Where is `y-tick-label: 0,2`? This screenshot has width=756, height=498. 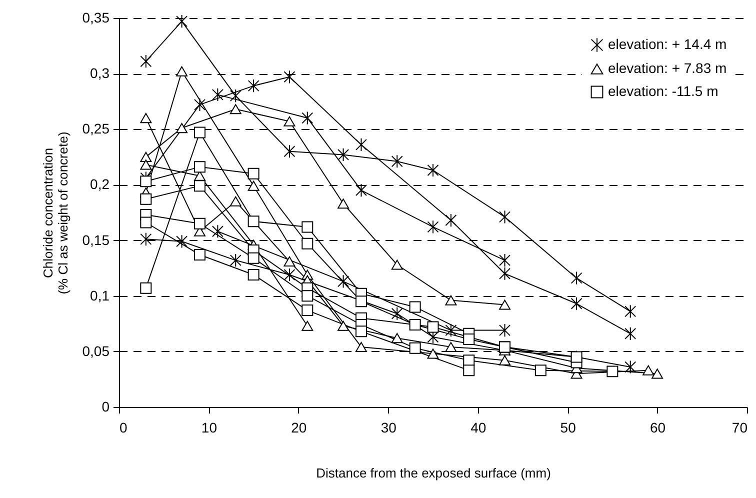
y-tick-label: 0,2 is located at coordinates (100, 184).